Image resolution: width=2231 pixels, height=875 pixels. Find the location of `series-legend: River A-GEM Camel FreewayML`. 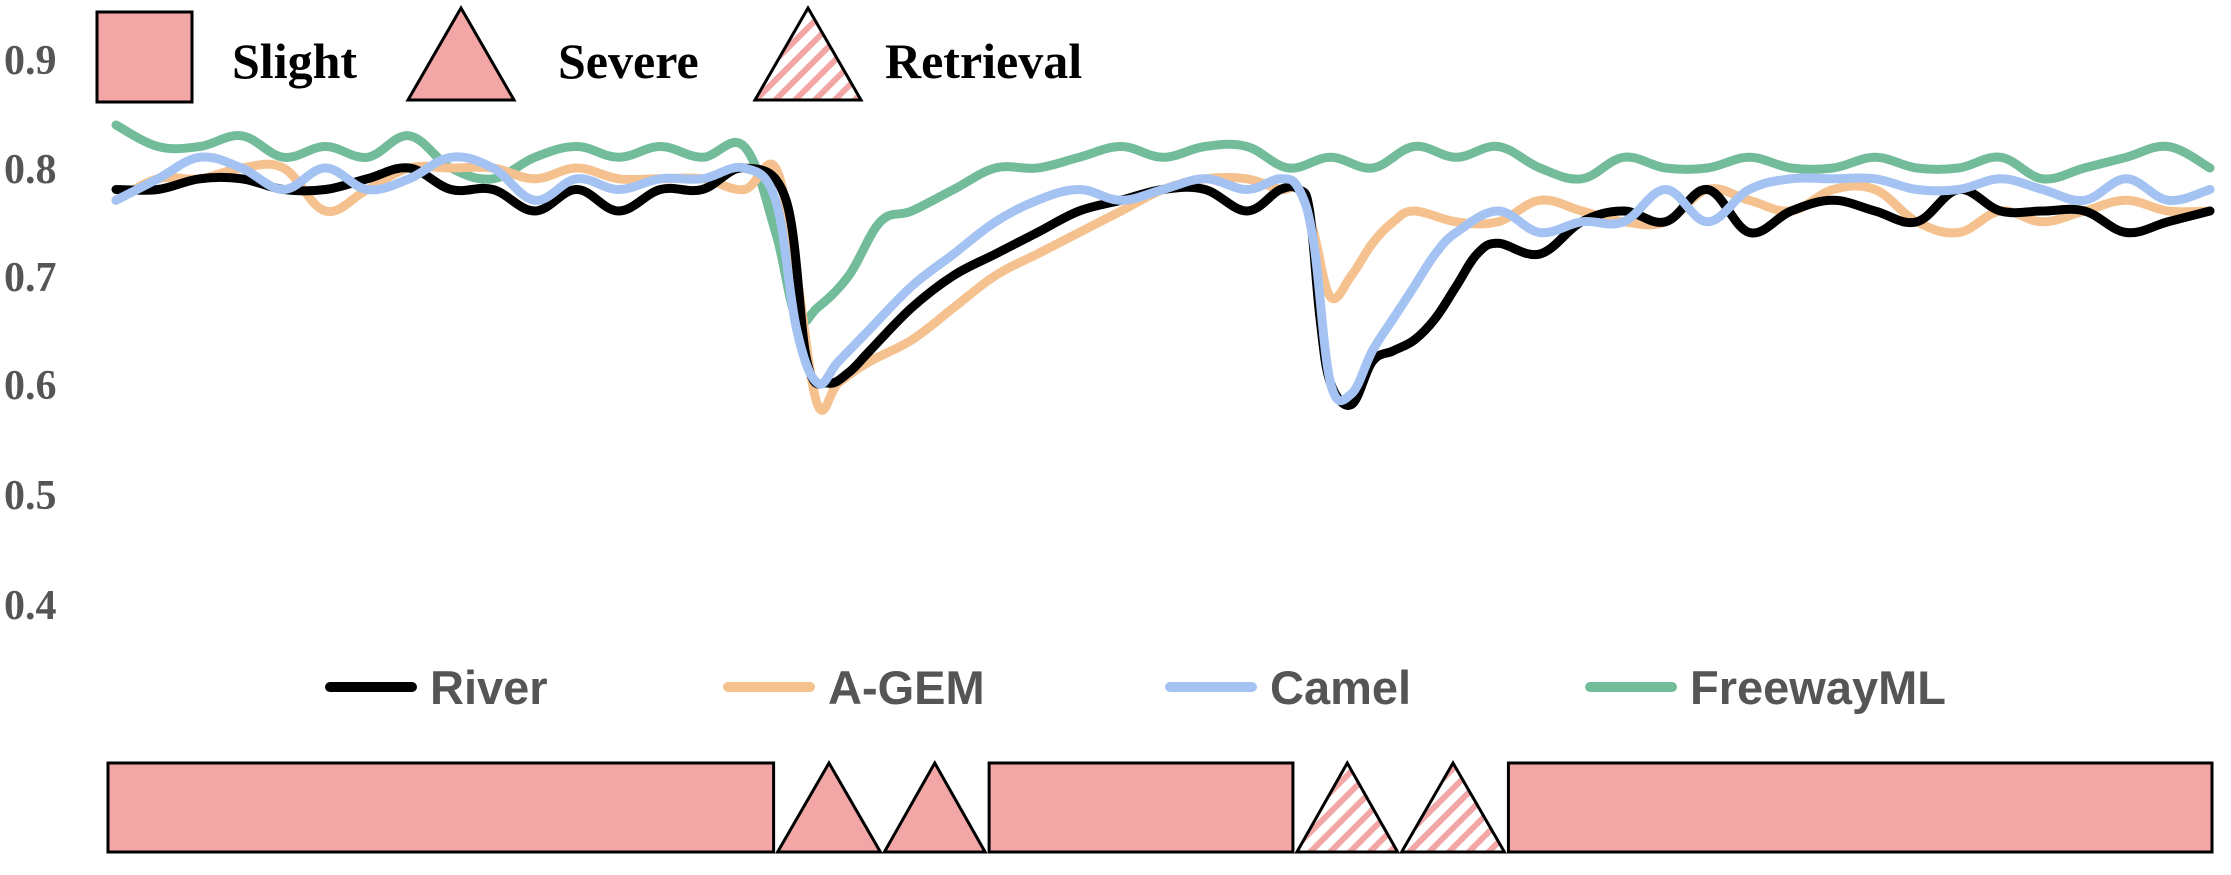

series-legend: River A-GEM Camel FreewayML is located at coordinates (1135, 687).